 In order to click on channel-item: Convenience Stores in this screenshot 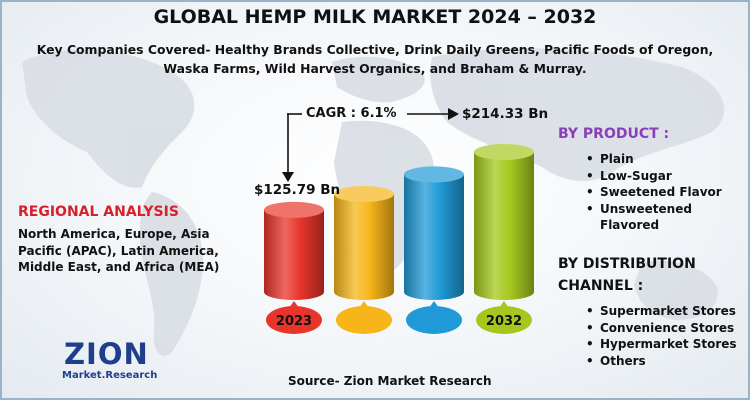, I will do `click(666, 328)`.